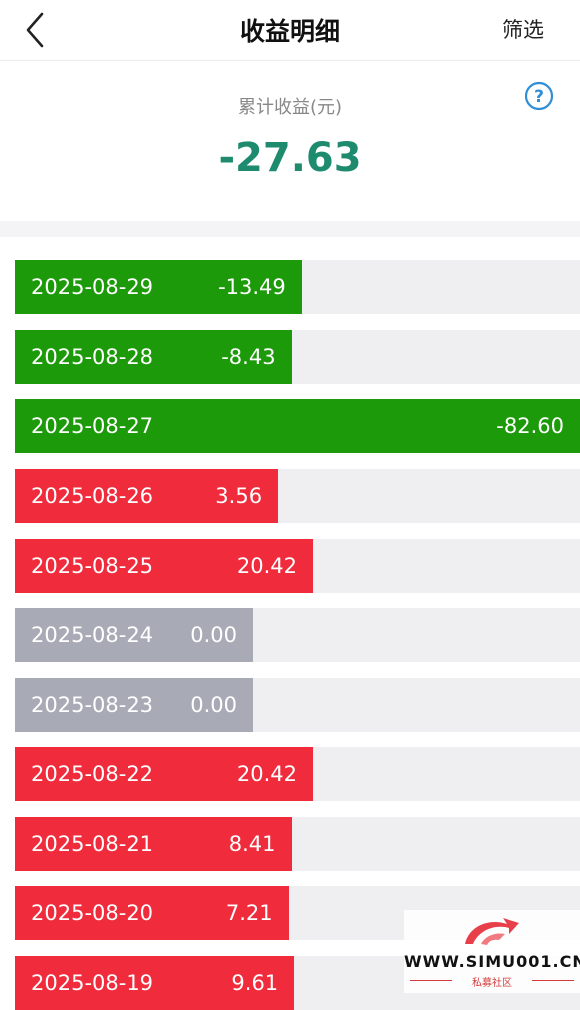  Describe the element at coordinates (297, 635) in the screenshot. I see `earnings-row: 2025-08-24 0.00` at that location.